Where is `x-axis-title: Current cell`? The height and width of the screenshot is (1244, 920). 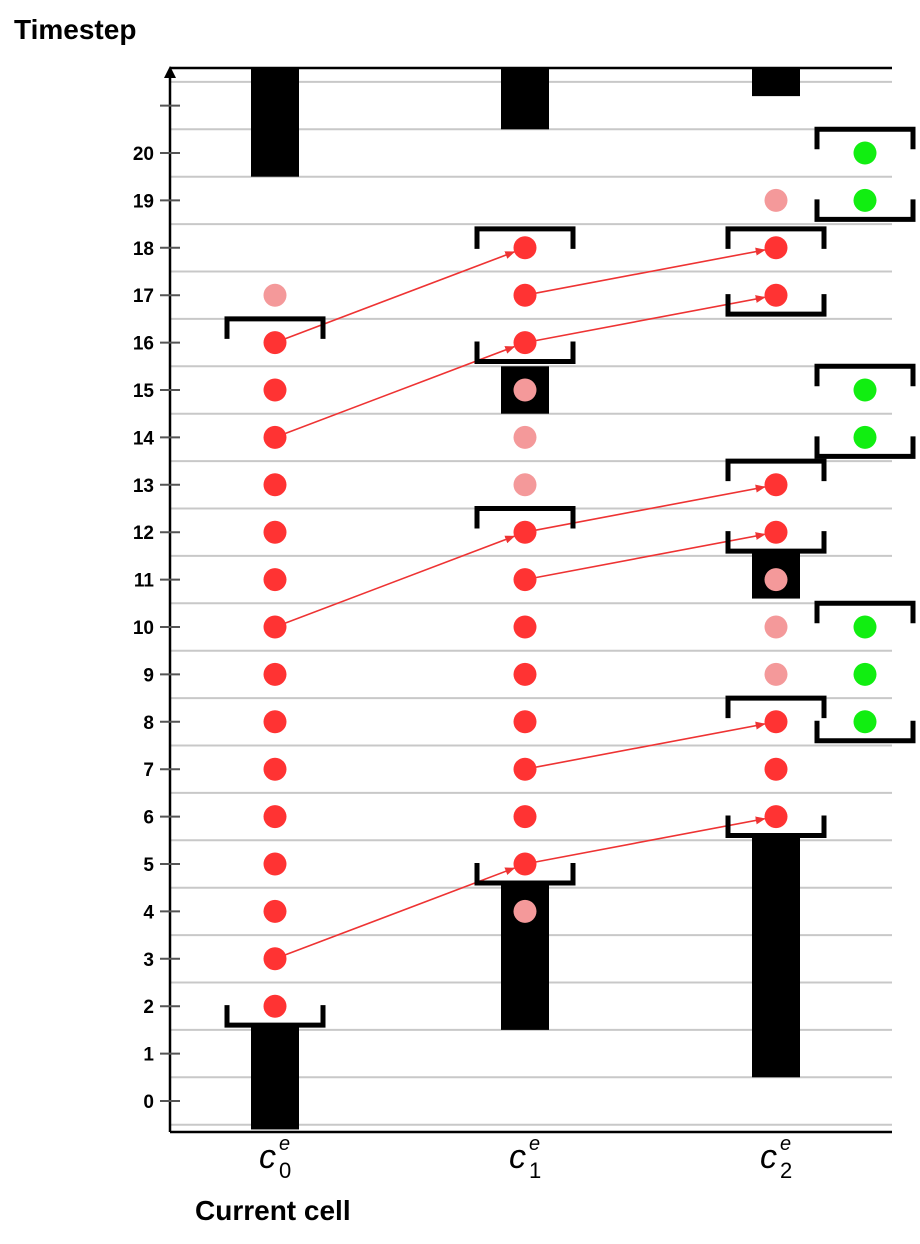
x-axis-title: Current cell is located at coordinates (273, 1210).